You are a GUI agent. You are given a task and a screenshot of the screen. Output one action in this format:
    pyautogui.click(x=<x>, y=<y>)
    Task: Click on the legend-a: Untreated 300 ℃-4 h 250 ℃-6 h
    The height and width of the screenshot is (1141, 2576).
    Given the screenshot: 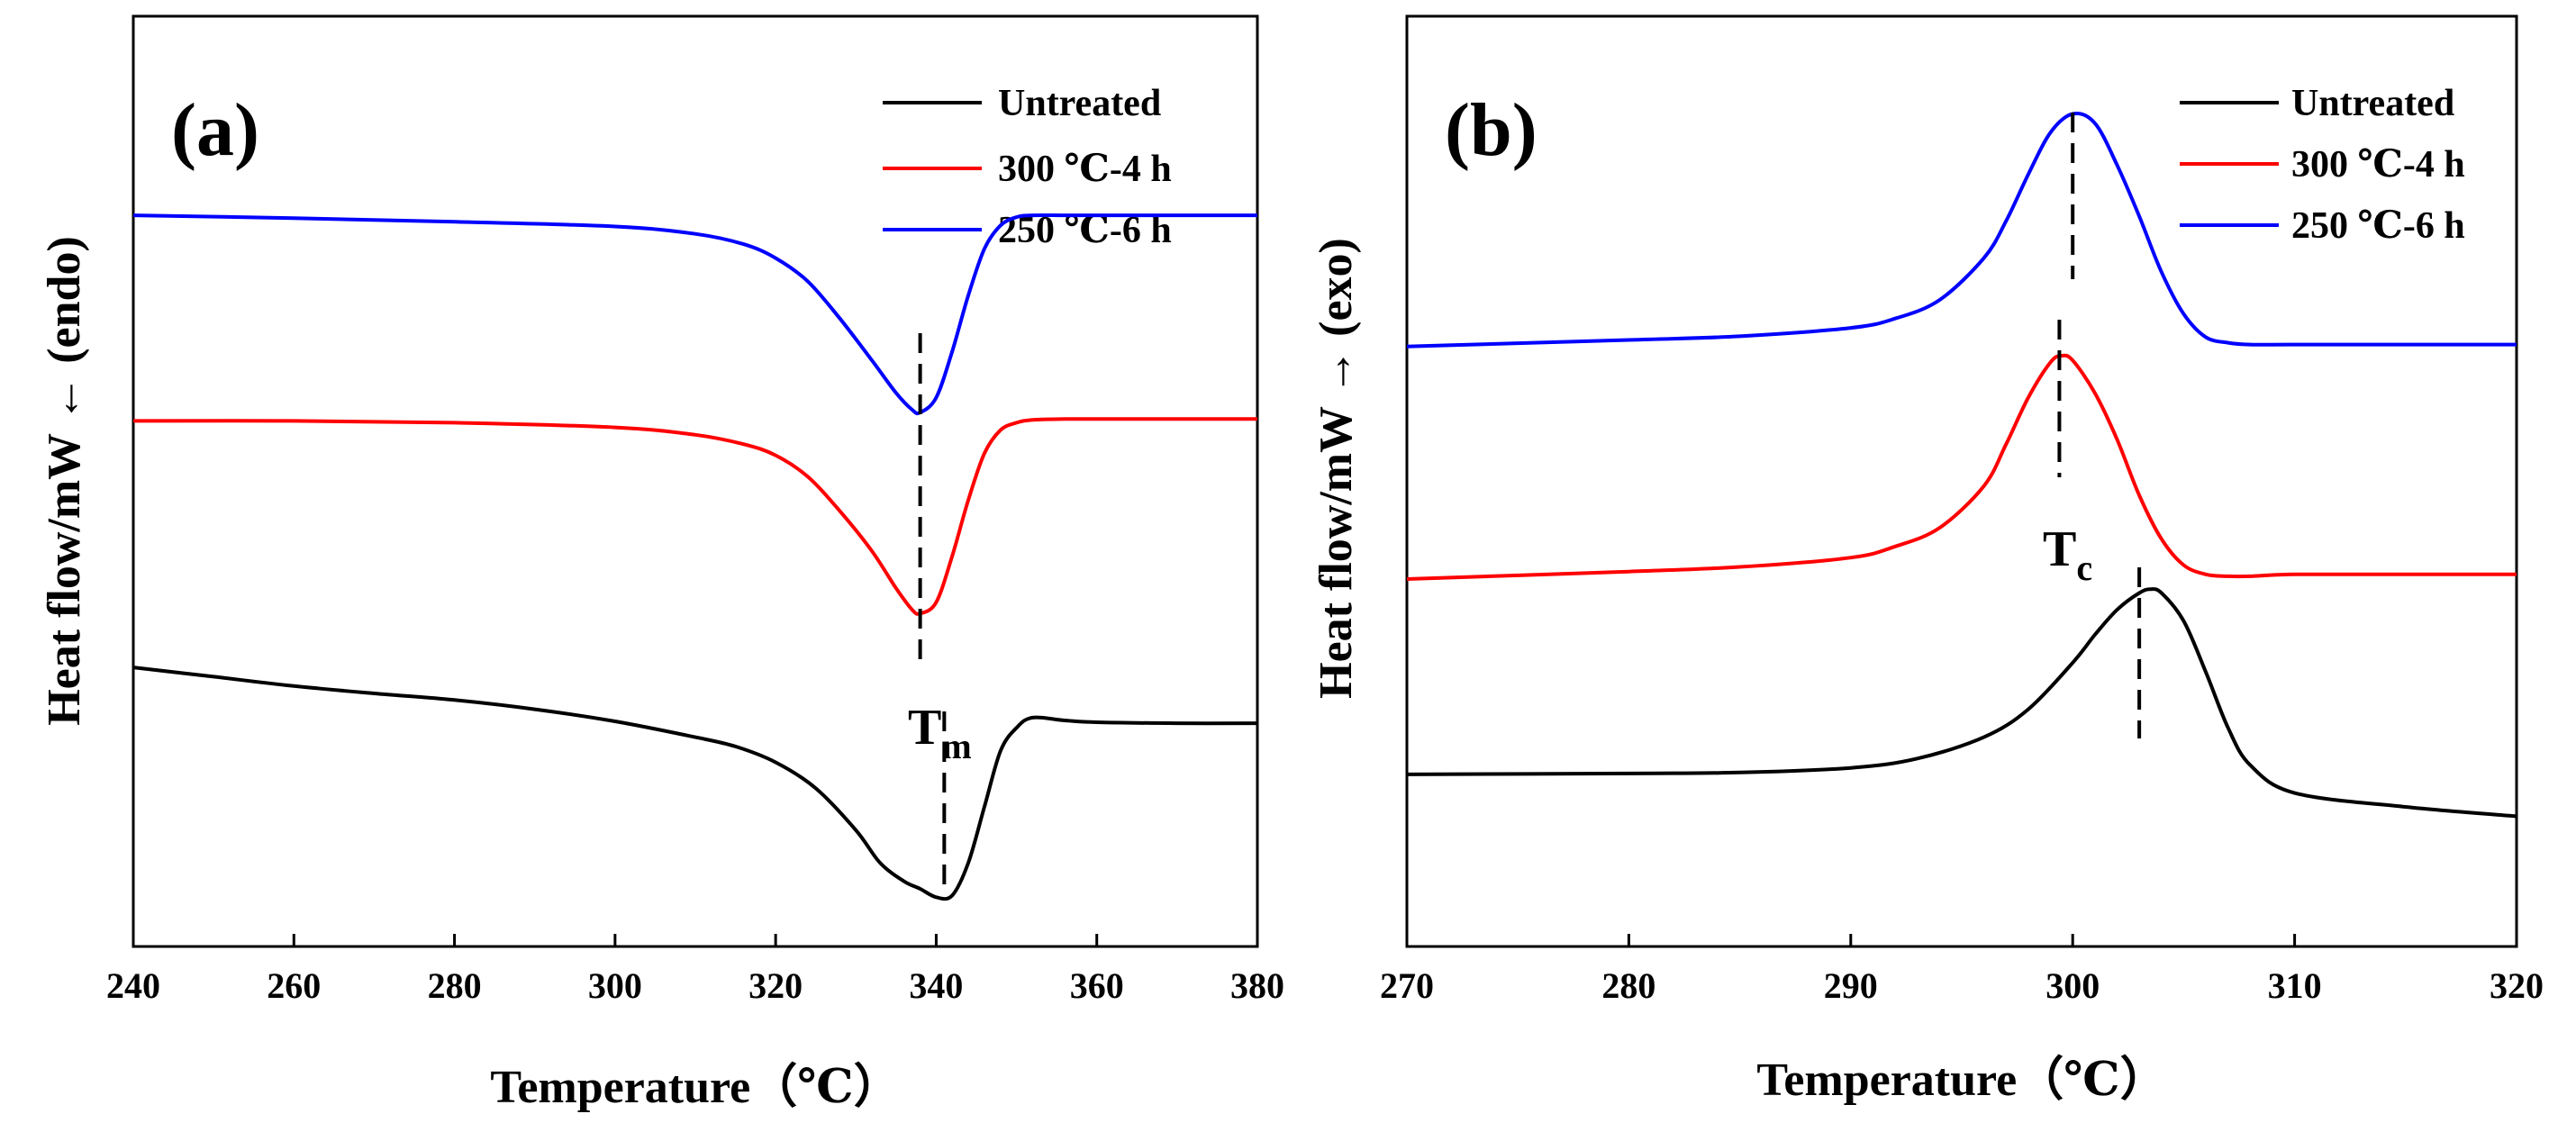 What is the action you would take?
    pyautogui.click(x=1027, y=167)
    